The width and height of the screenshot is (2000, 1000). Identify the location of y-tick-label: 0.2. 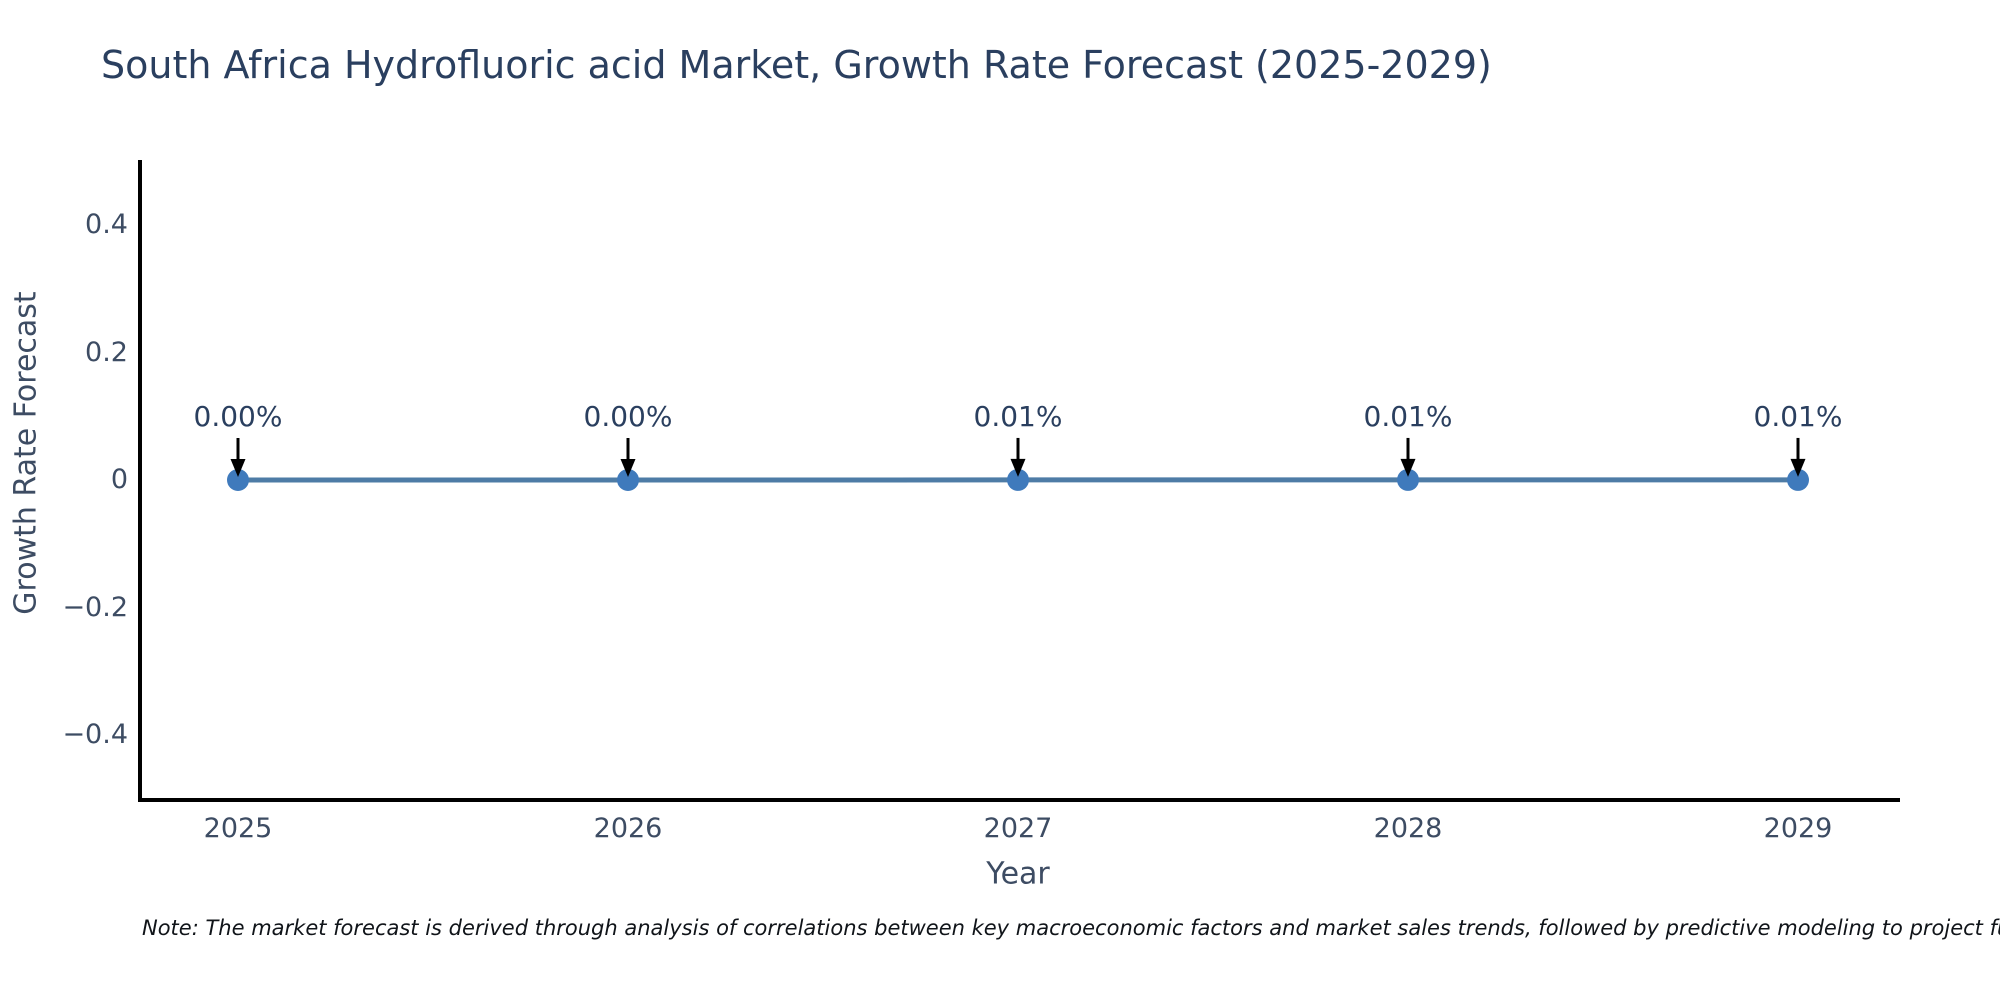
(106, 352).